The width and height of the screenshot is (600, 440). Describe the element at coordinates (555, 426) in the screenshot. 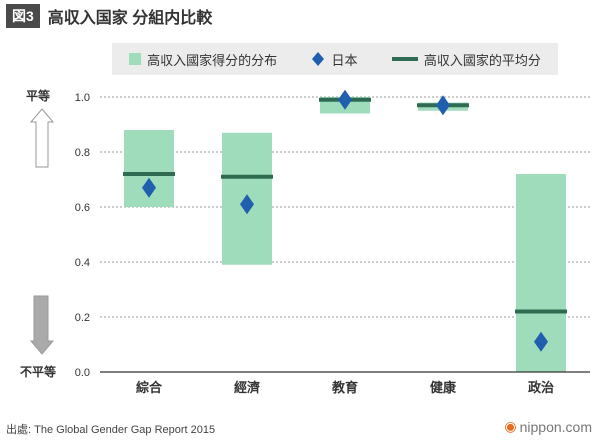

I see `brand-name: nippon.com` at that location.